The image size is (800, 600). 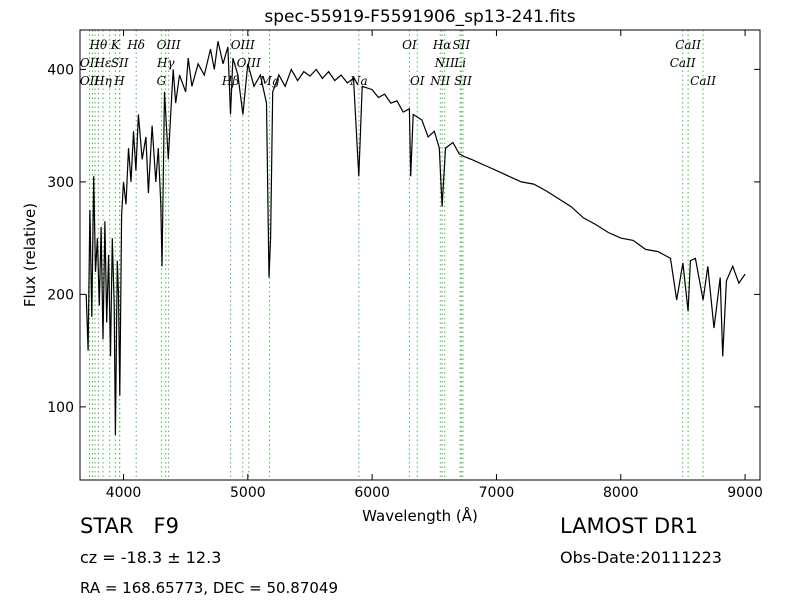 I want to click on line-label: Hη, so click(x=102, y=81).